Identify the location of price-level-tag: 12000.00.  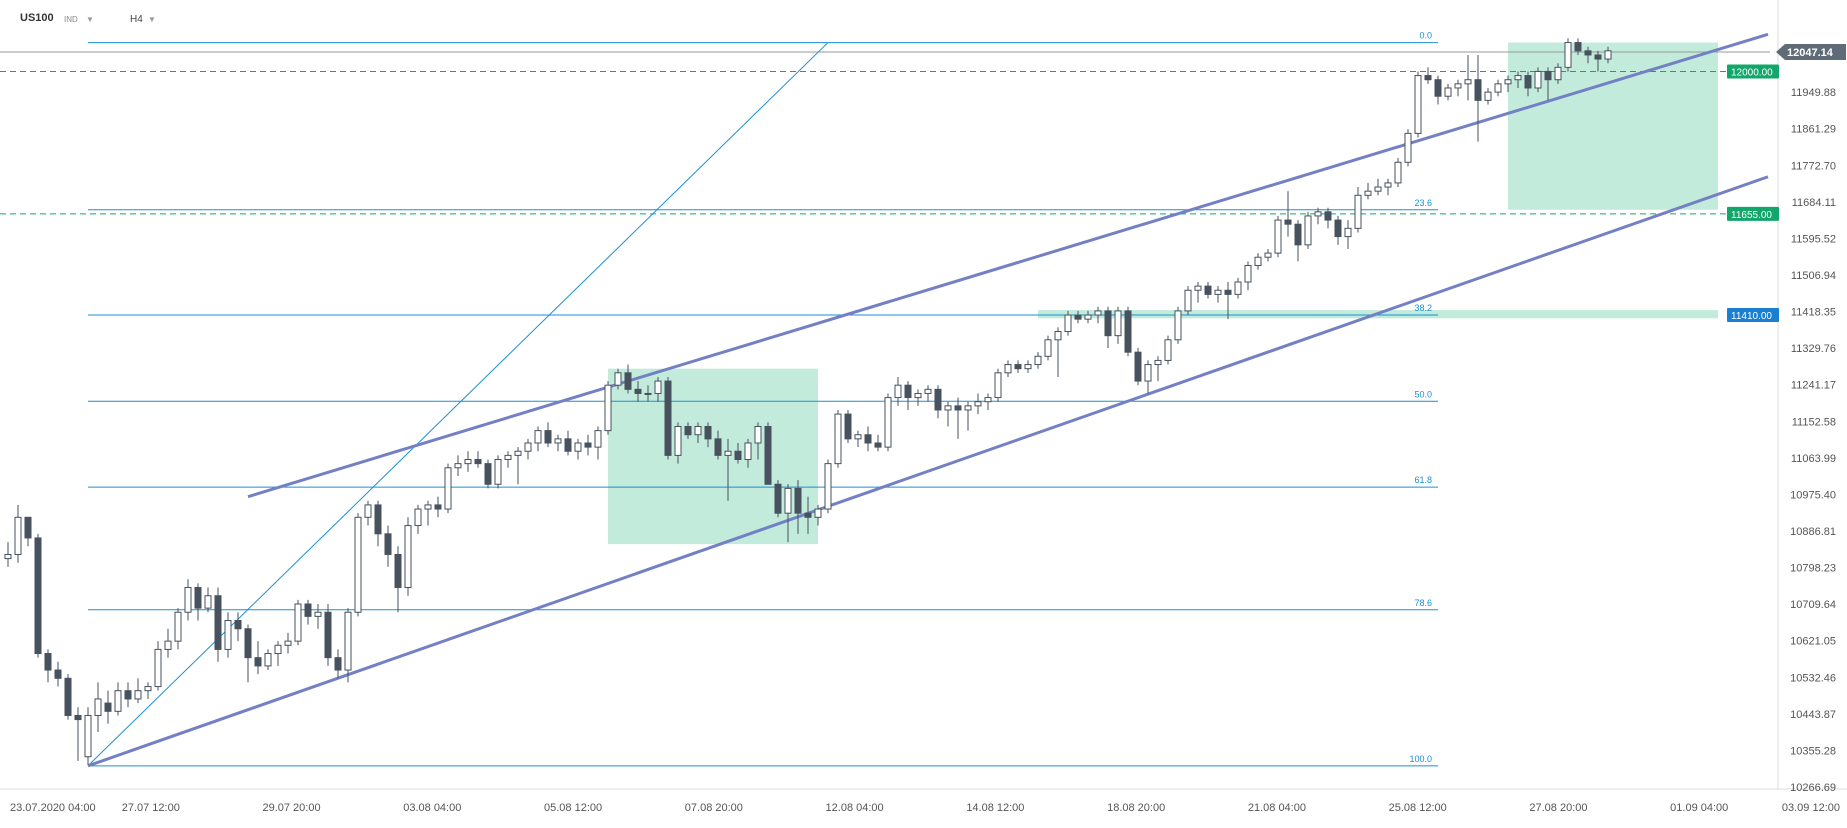
(1753, 71).